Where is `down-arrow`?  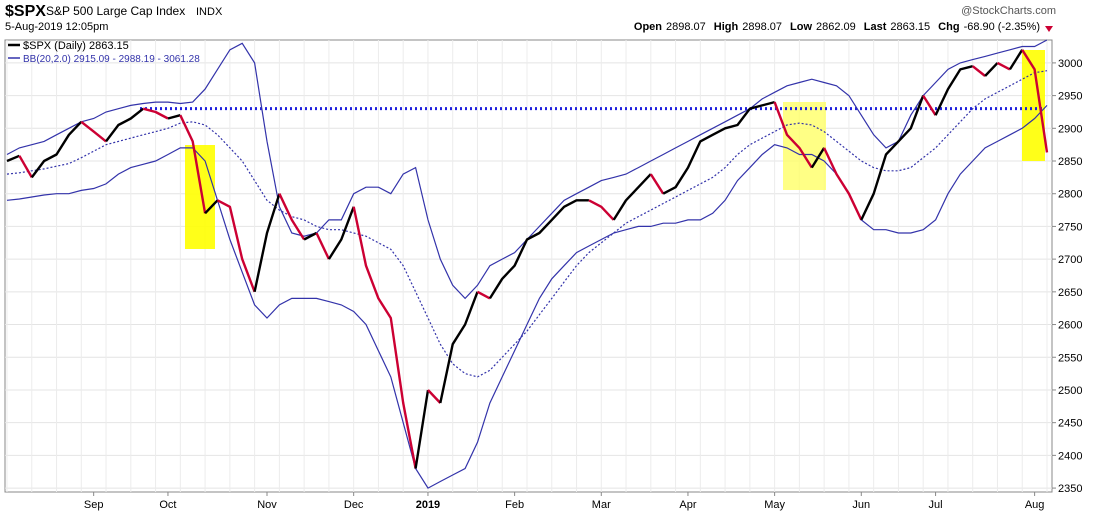 down-arrow is located at coordinates (1049, 29).